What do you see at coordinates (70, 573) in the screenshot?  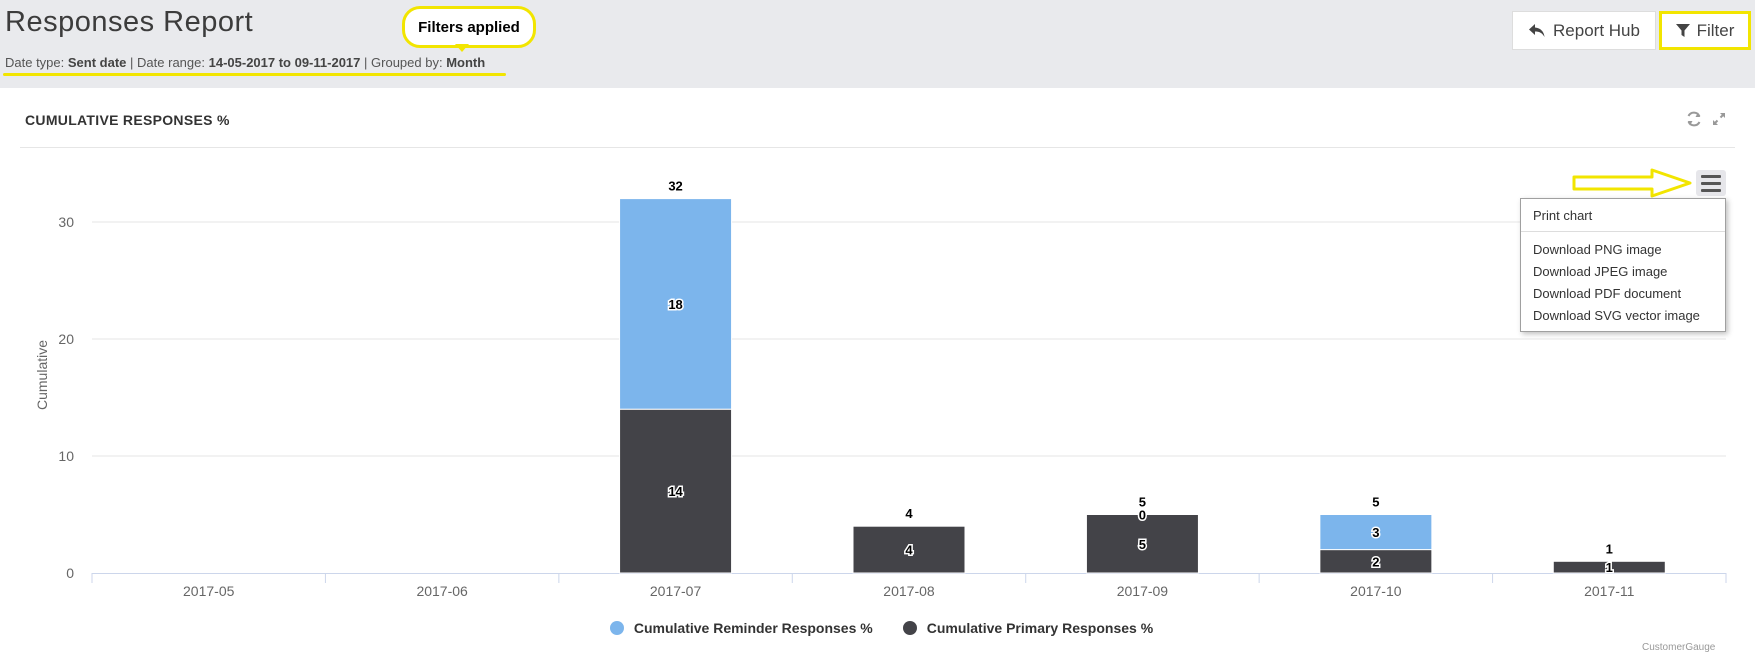 I see `y-tick-label: 0` at bounding box center [70, 573].